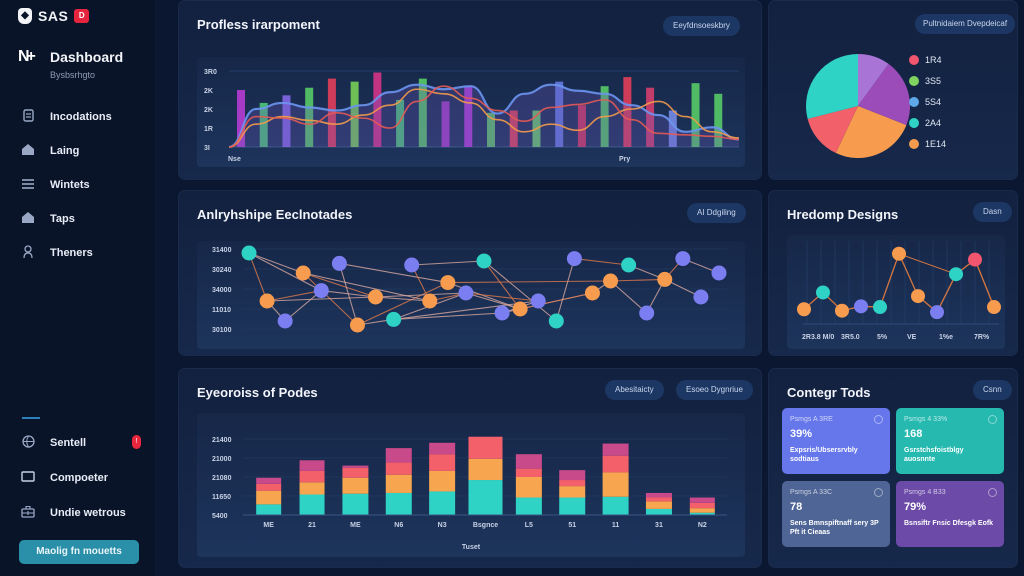 Image resolution: width=1024 pixels, height=576 pixels. What do you see at coordinates (484, 116) in the screenshot?
I see `series-line-blue` at bounding box center [484, 116].